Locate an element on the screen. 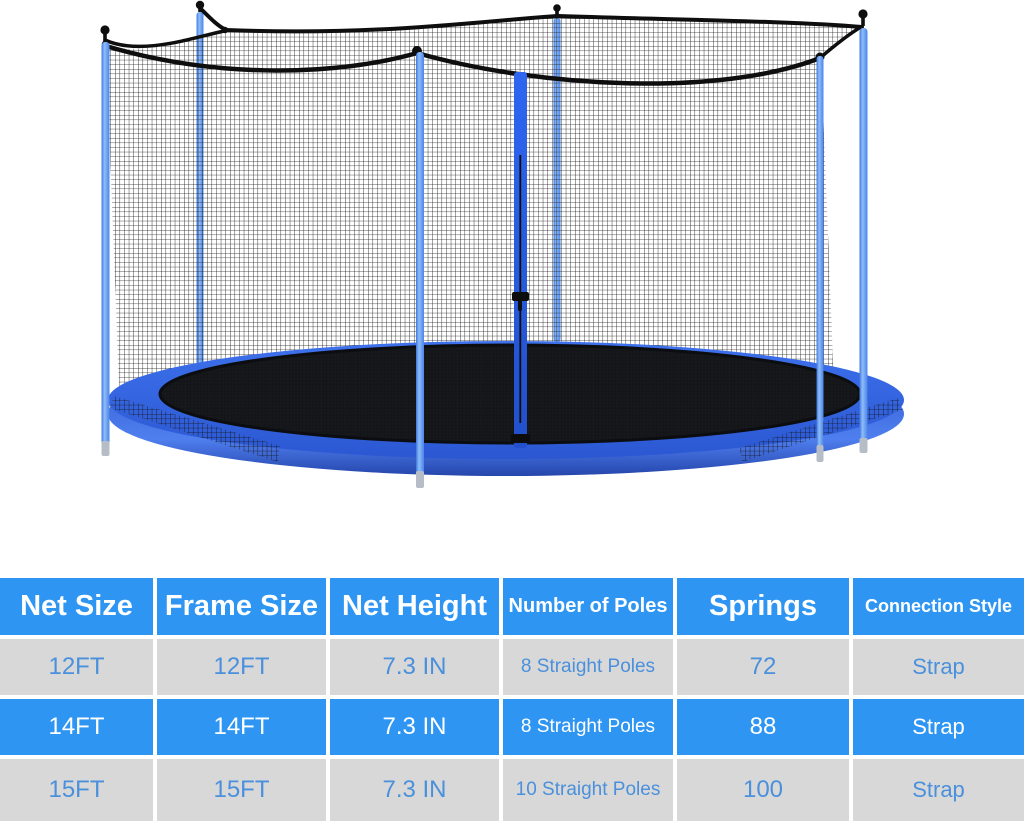  header-cell-net-size: Net Size is located at coordinates (76, 606).